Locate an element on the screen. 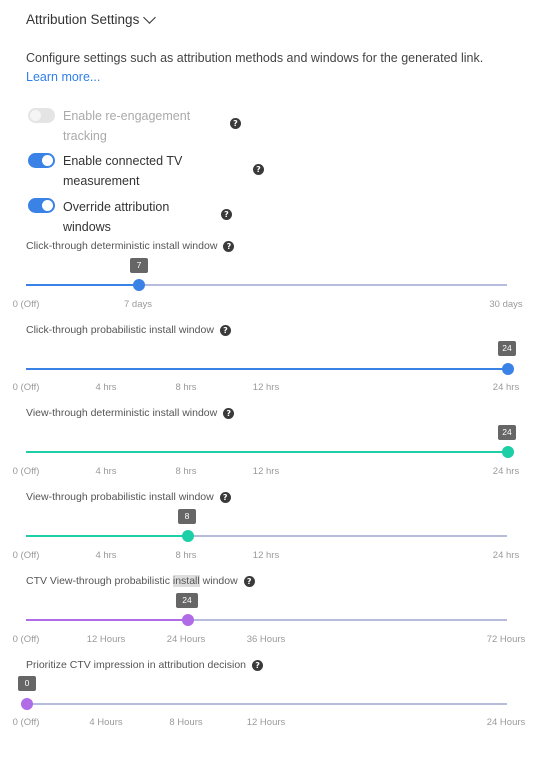 The height and width of the screenshot is (768, 540). connected-tv-toggle is located at coordinates (41, 160).